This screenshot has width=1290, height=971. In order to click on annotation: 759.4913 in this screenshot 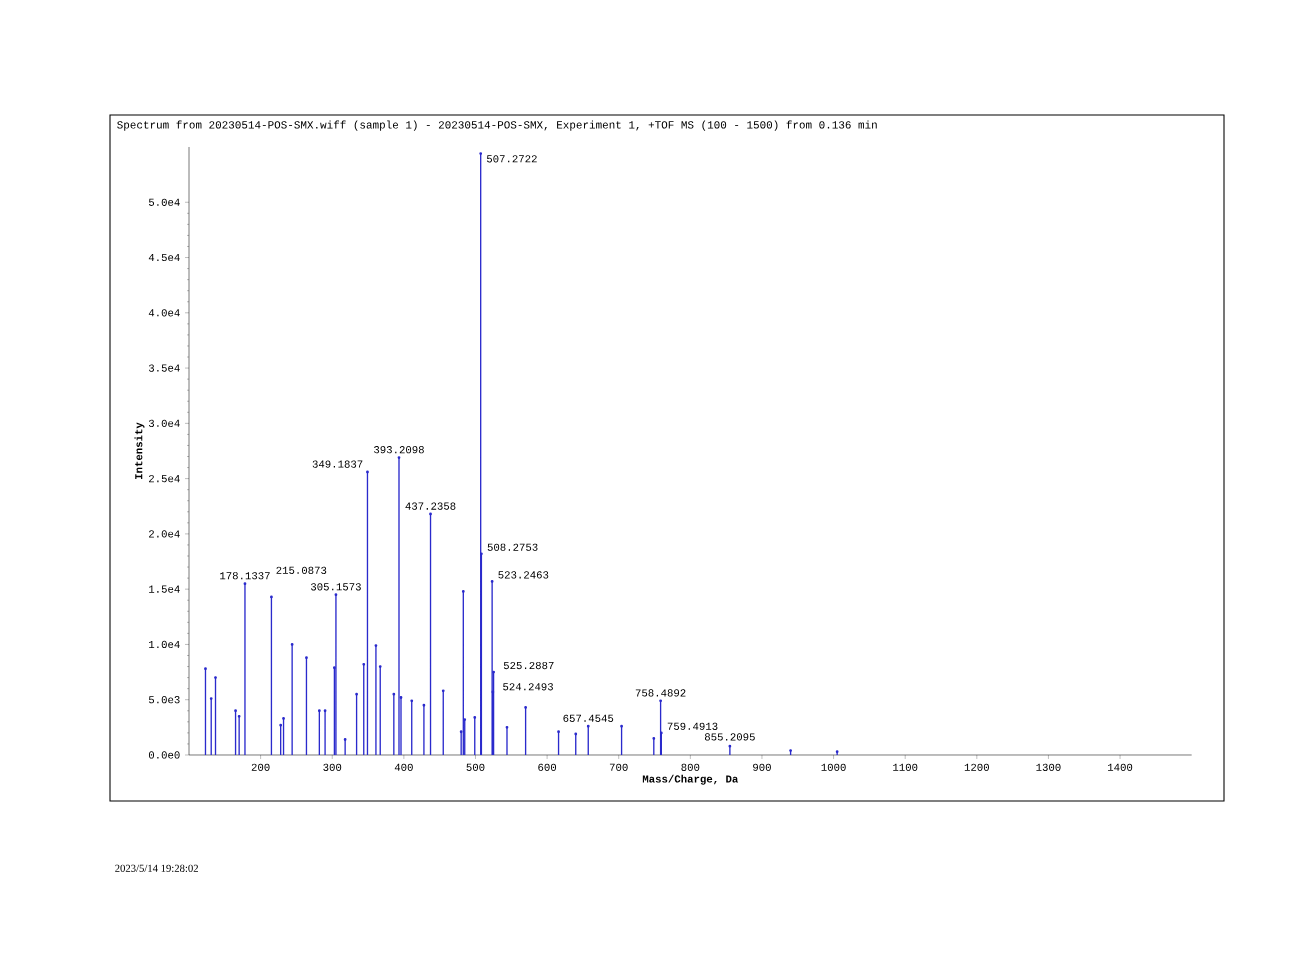, I will do `click(692, 726)`.